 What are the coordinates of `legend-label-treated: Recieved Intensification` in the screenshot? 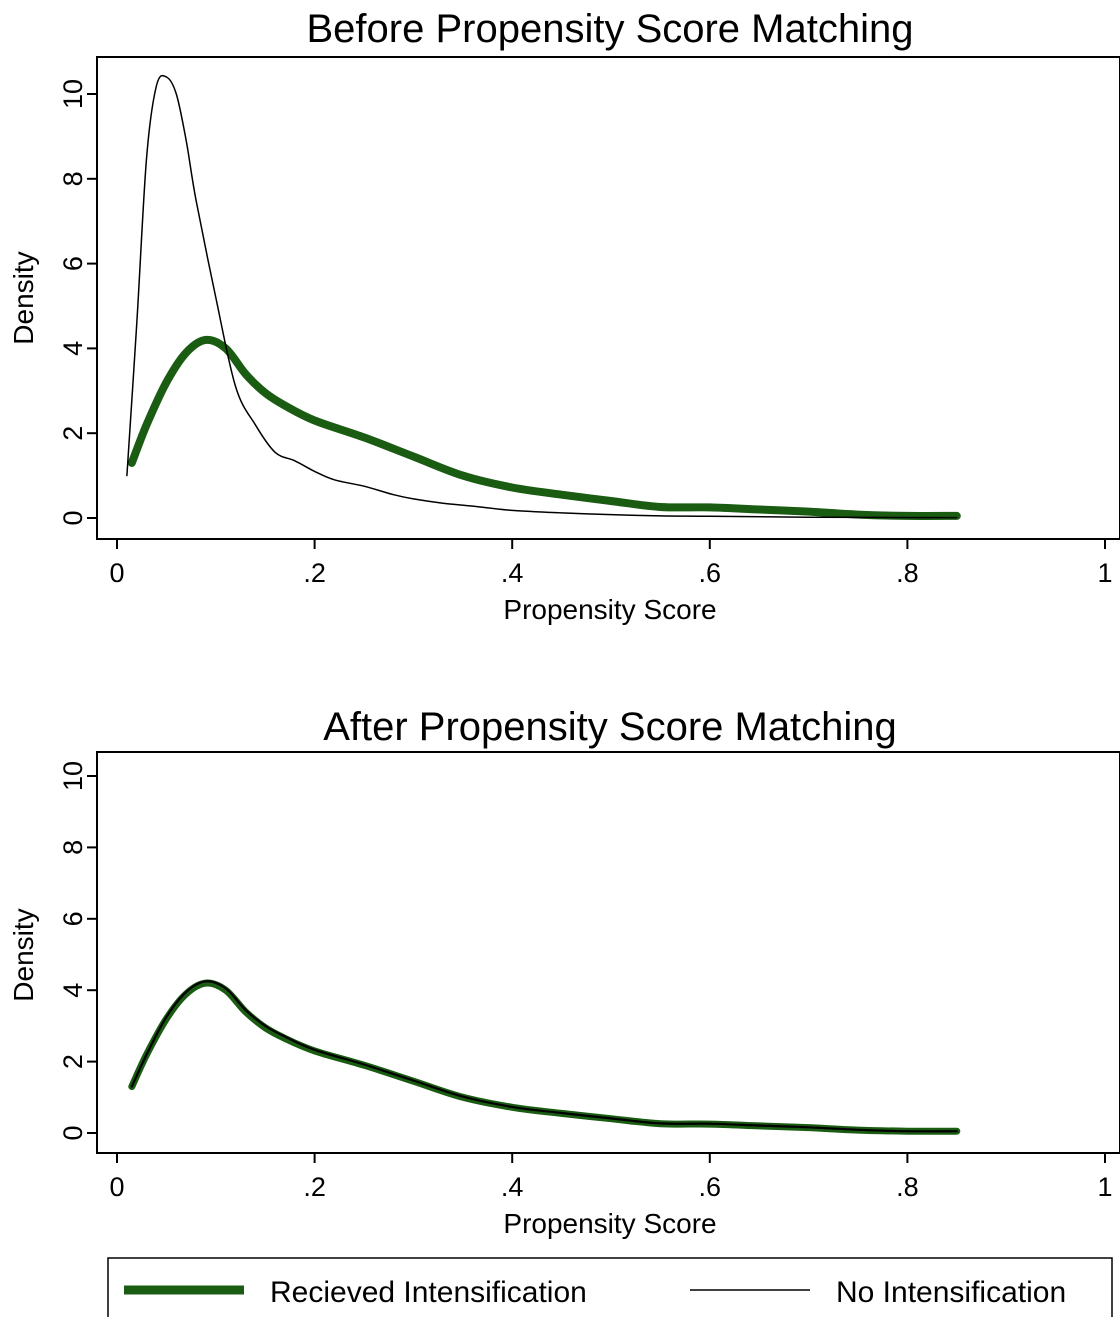 It's located at (428, 1292).